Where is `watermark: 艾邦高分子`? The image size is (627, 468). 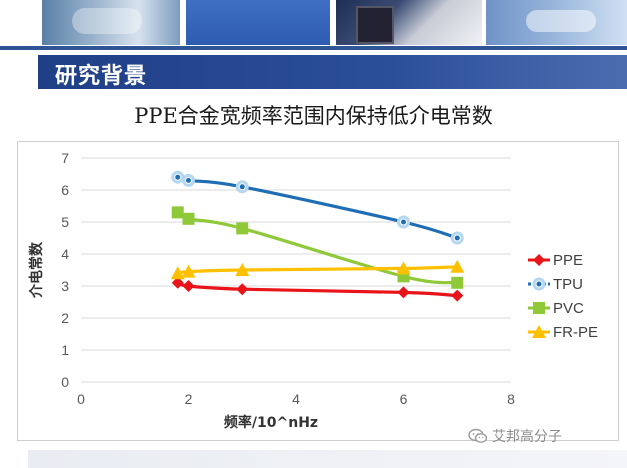
watermark: 艾邦高分子 is located at coordinates (515, 436).